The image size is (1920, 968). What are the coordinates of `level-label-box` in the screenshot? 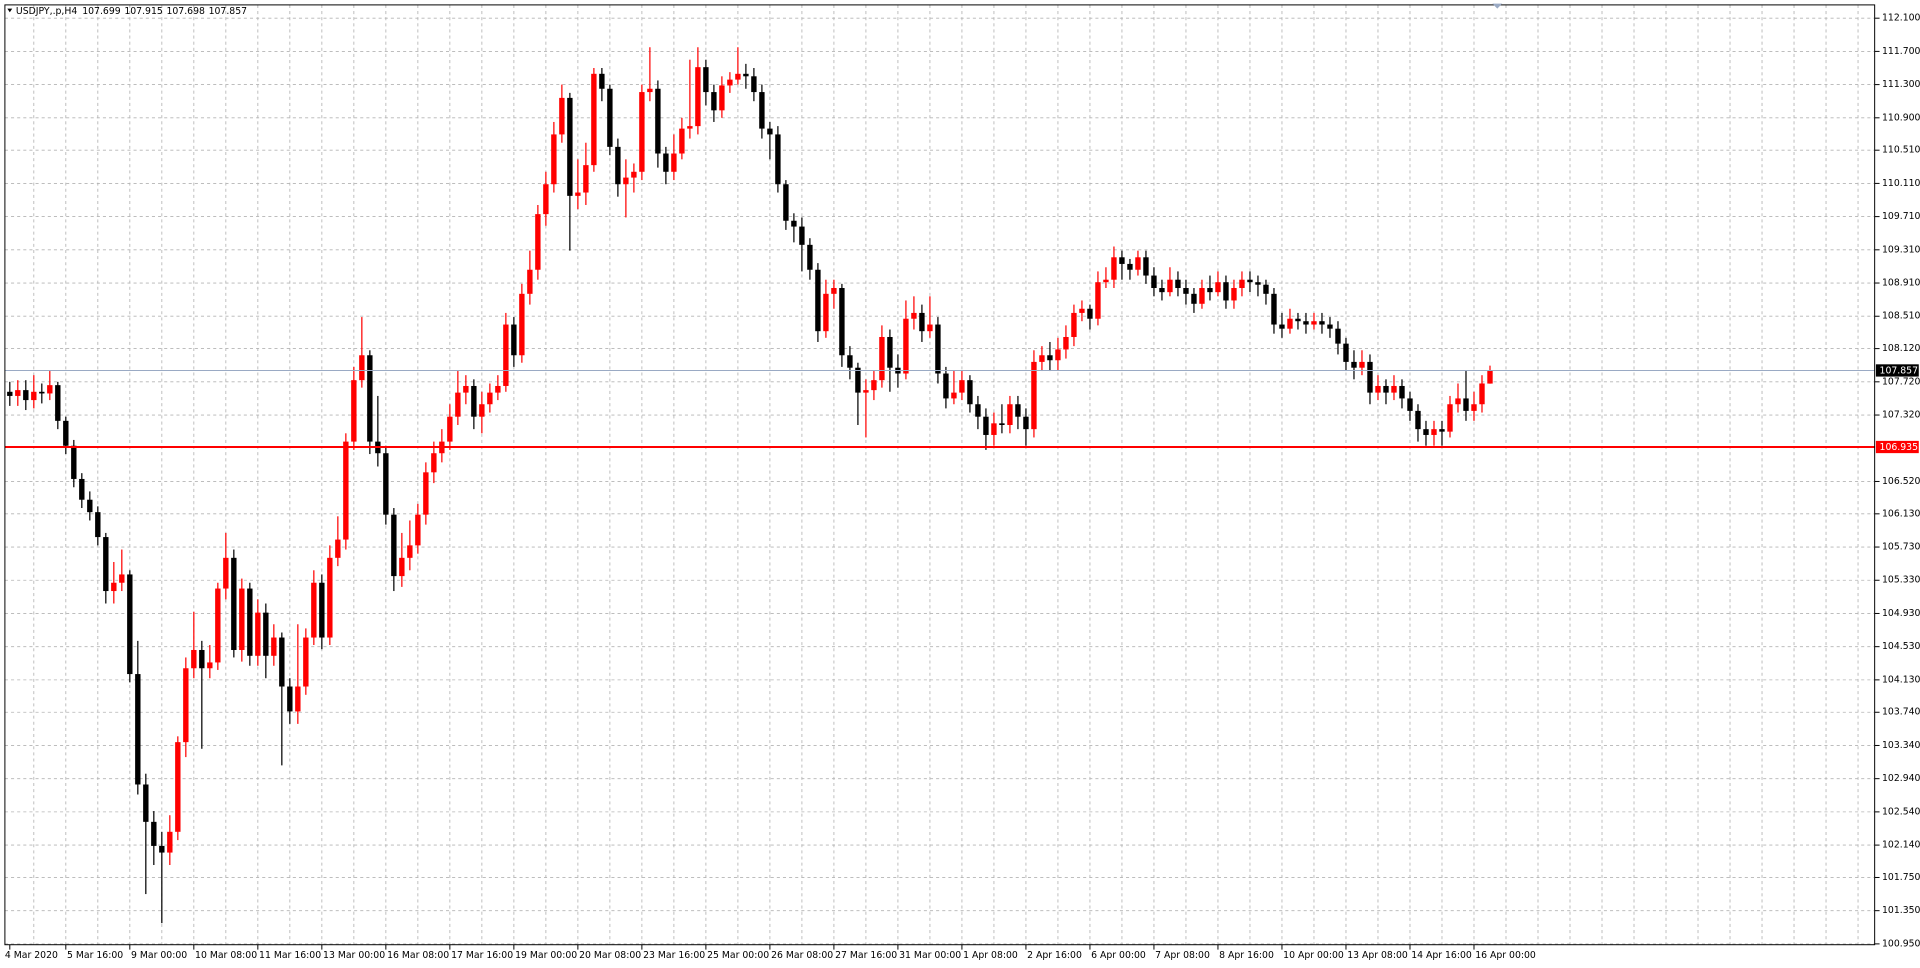 It's located at (1897, 447).